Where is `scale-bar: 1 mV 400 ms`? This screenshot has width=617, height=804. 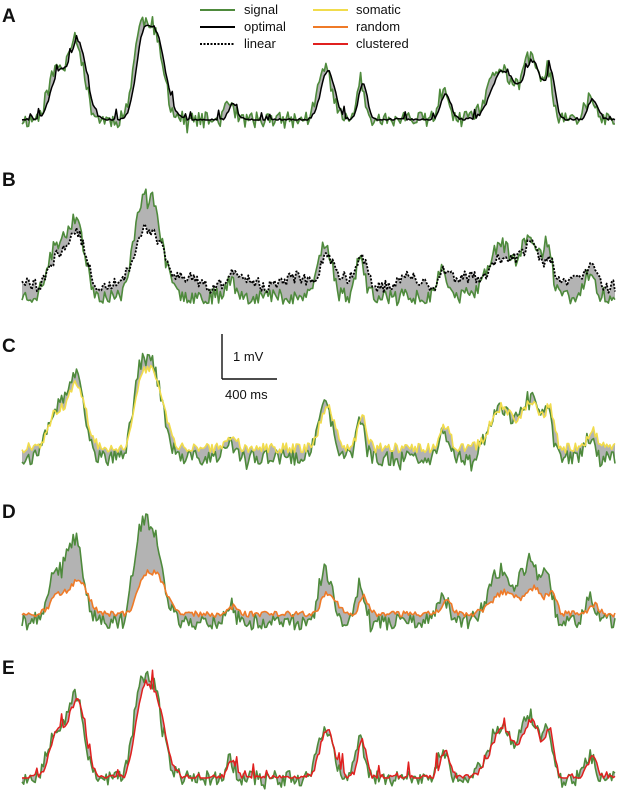 scale-bar: 1 mV 400 ms is located at coordinates (249, 368).